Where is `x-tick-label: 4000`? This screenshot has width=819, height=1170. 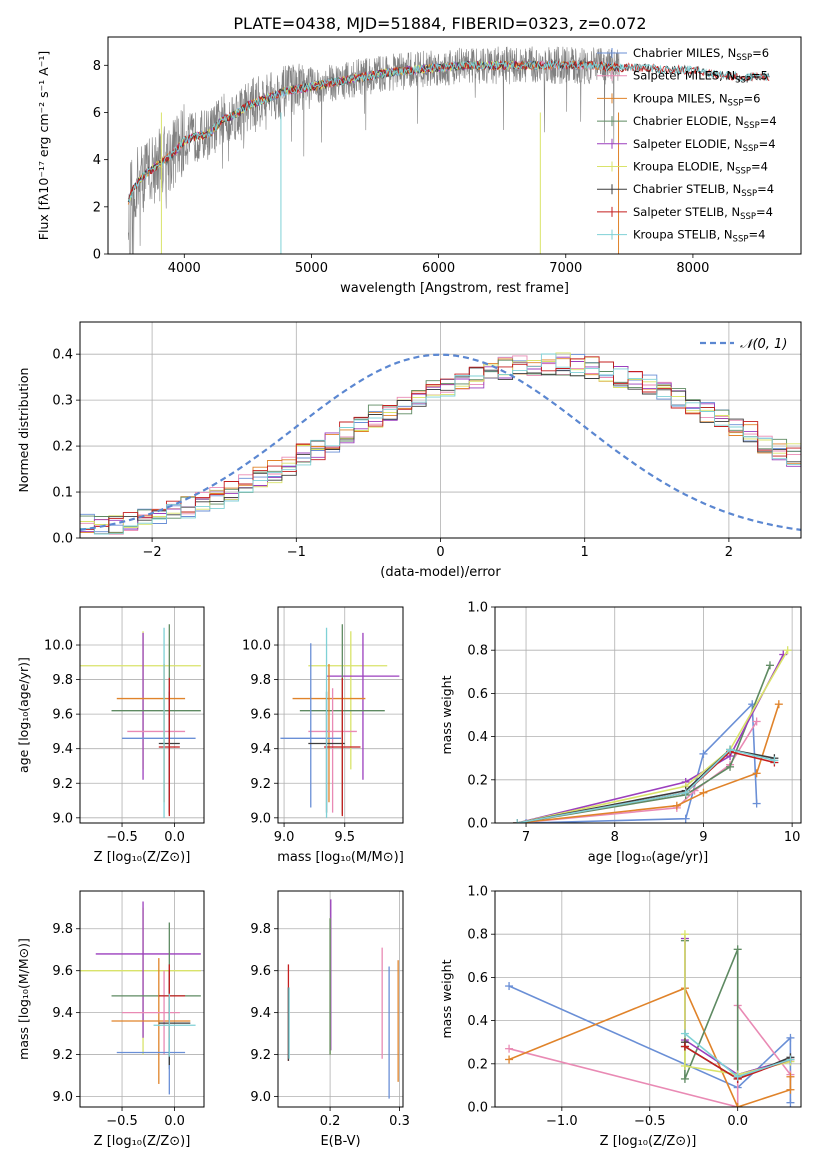
x-tick-label: 4000 is located at coordinates (184, 268).